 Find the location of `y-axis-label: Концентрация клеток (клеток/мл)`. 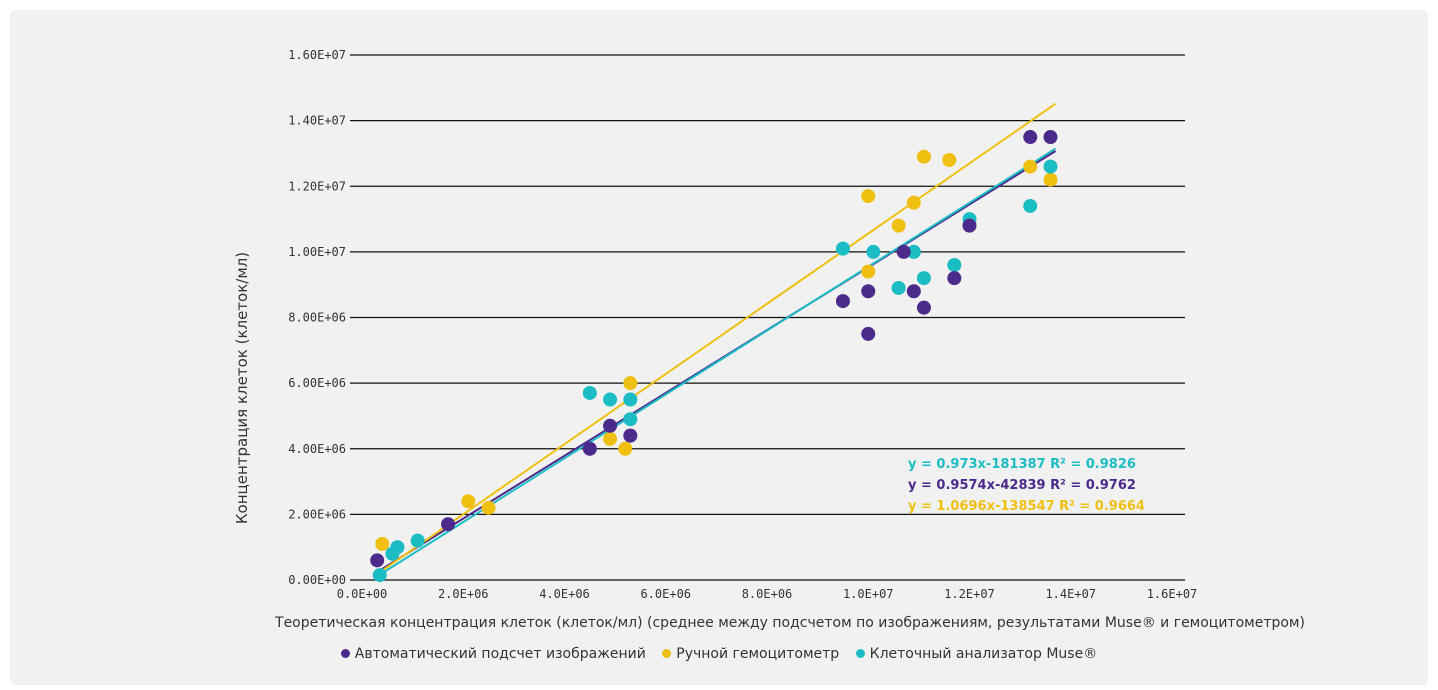

y-axis-label: Концентрация клеток (клеток/мл) is located at coordinates (242, 388).